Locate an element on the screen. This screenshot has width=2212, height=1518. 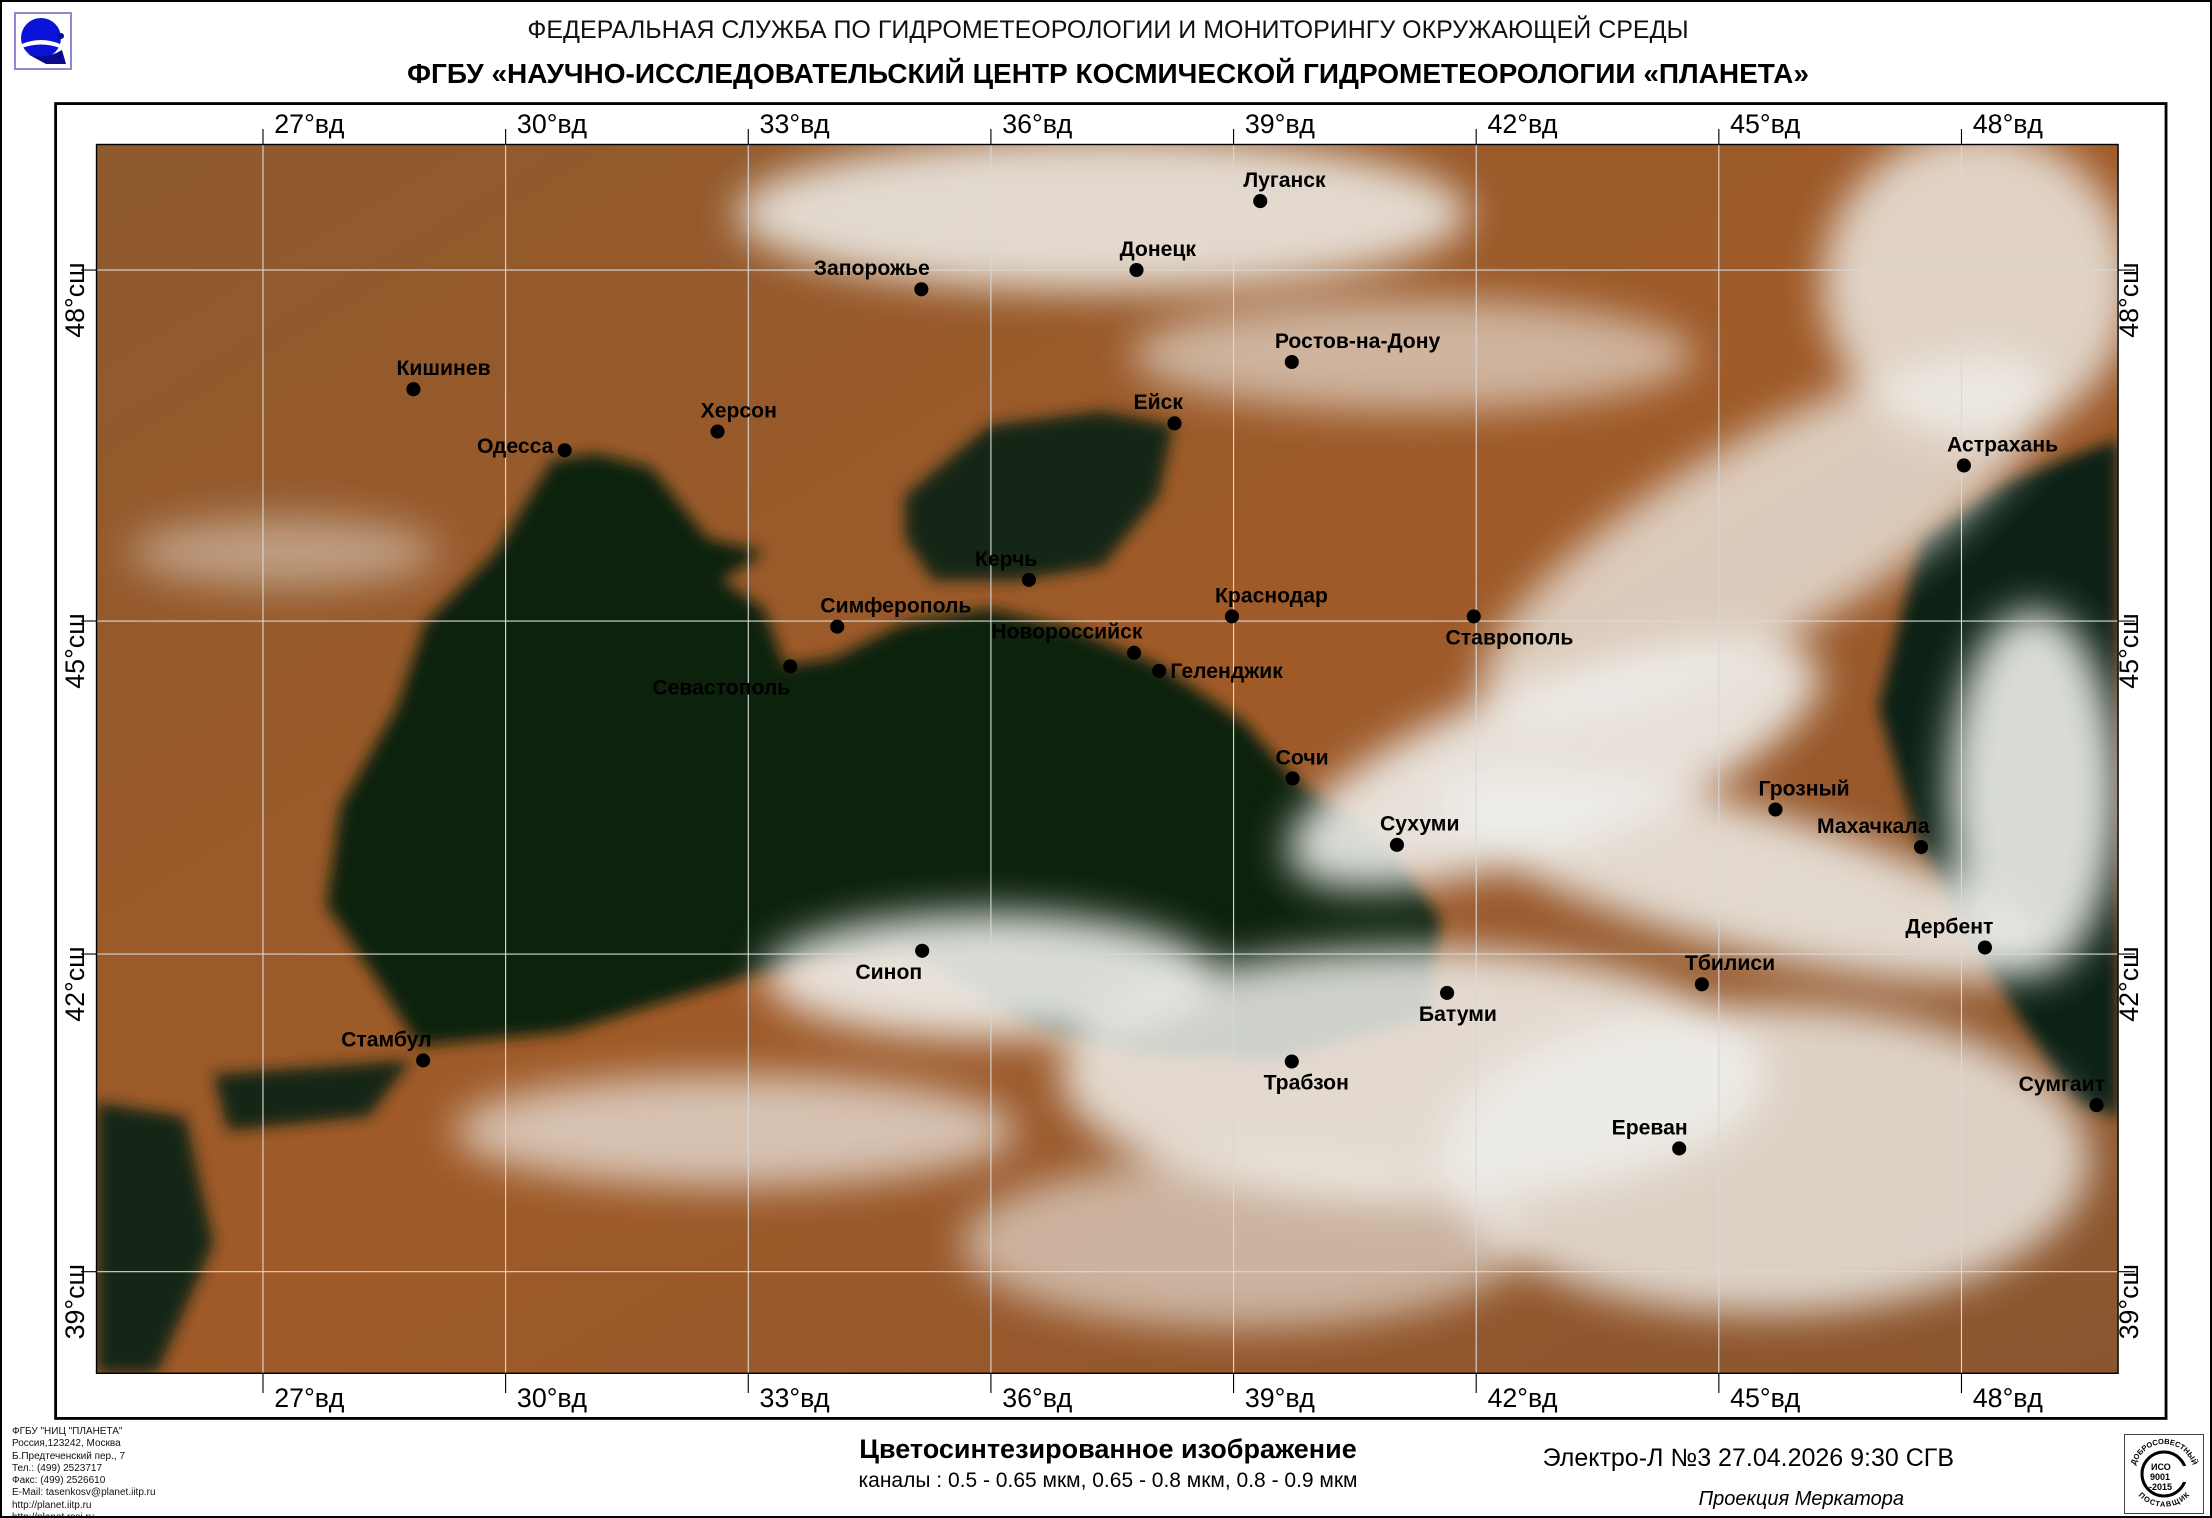
city-marker: Симферополь is located at coordinates (895, 614).